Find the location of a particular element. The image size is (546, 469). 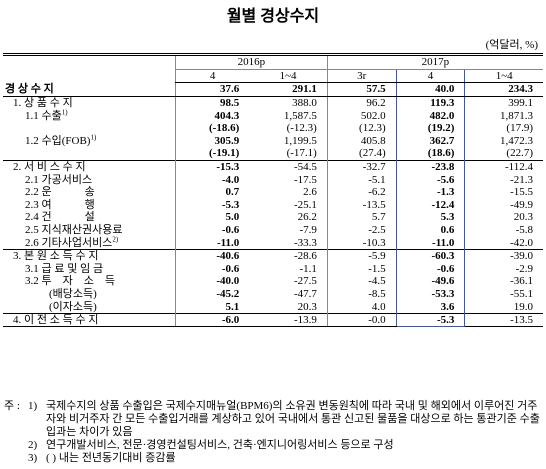

value-cell: 362.7 is located at coordinates (430, 141).